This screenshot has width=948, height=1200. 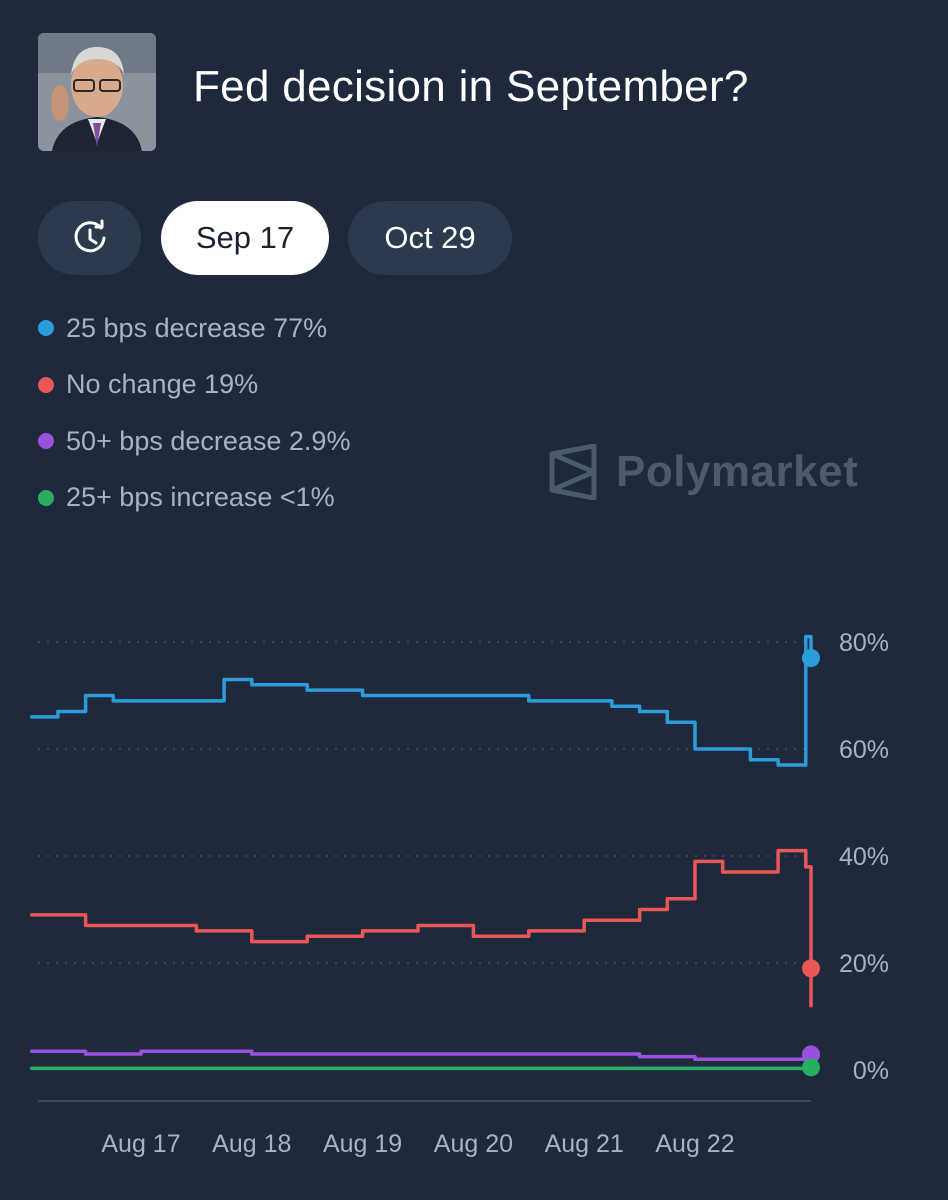 I want to click on legend-label: No change 19%, so click(x=162, y=384).